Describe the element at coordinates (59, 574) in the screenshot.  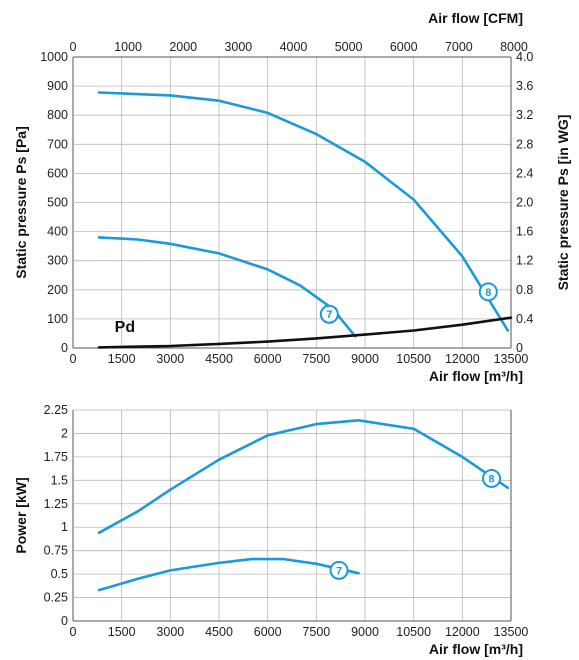
I see `power-y-tick-label: 0.5` at that location.